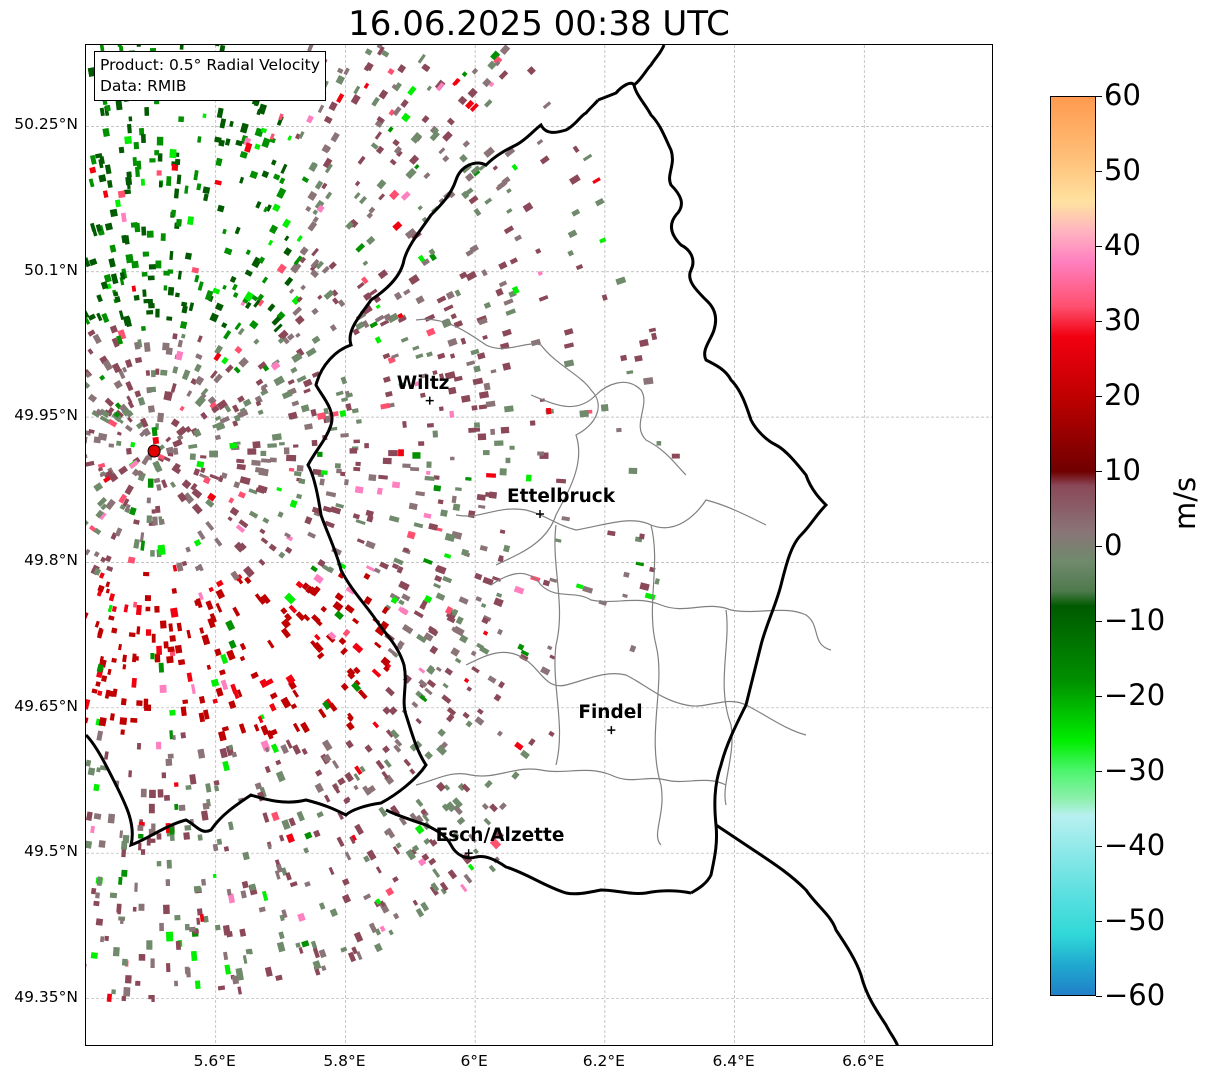 This screenshot has height=1081, width=1207. Describe the element at coordinates (210, 65) in the screenshot. I see `product-label: Product: 0.5° Radial Velocity` at that location.